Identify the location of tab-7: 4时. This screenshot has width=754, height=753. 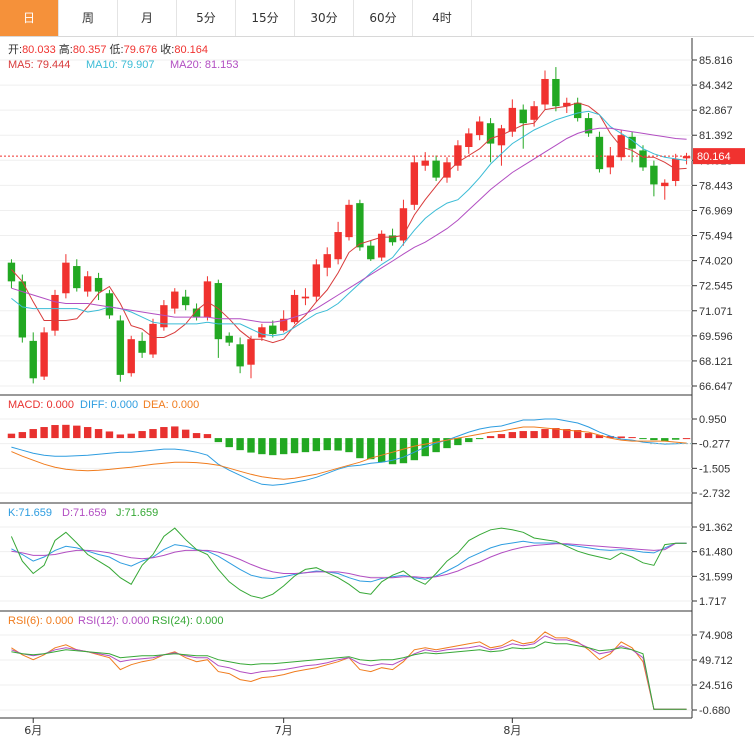
(442, 18).